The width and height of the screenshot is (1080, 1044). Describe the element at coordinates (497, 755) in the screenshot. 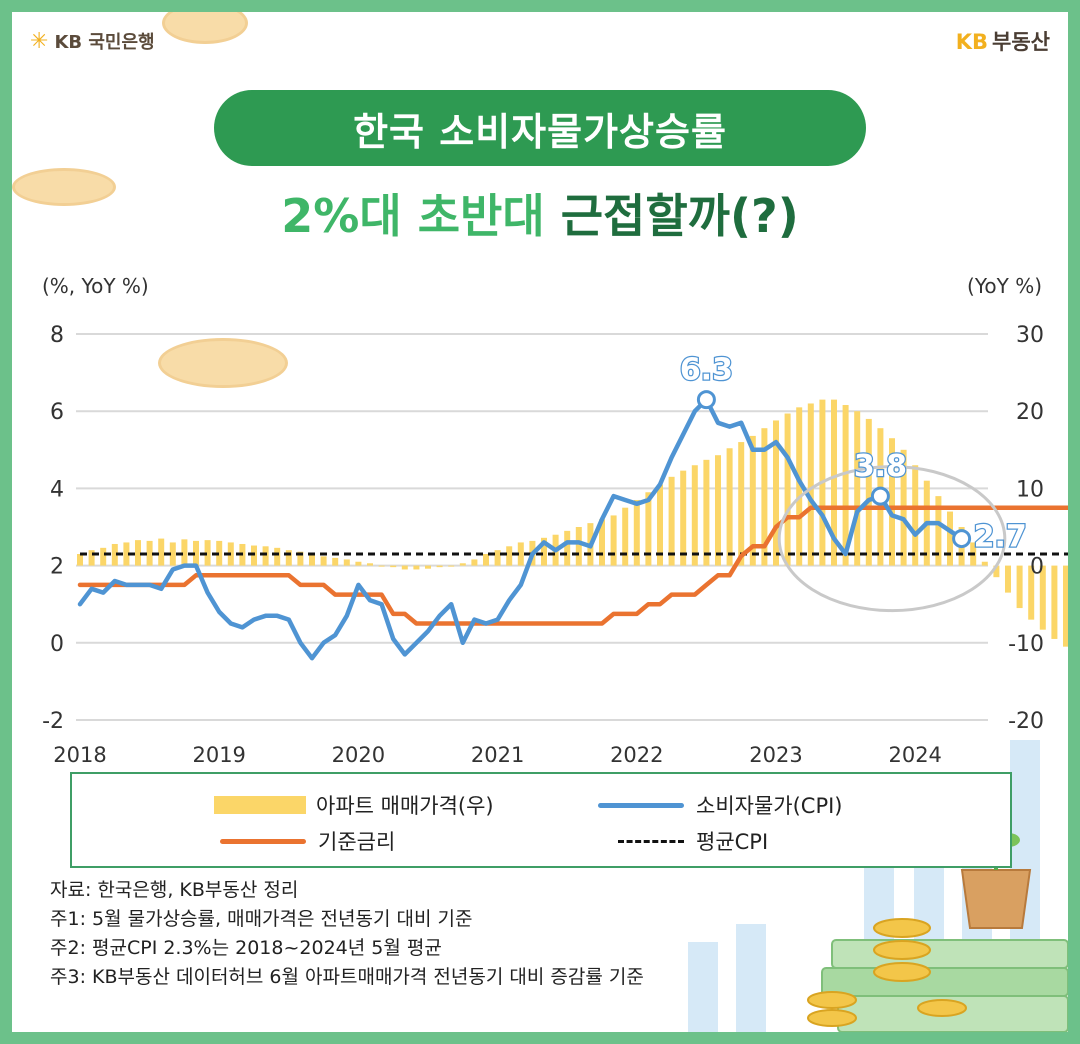

I see `x-axis-tick-label: 2021` at that location.